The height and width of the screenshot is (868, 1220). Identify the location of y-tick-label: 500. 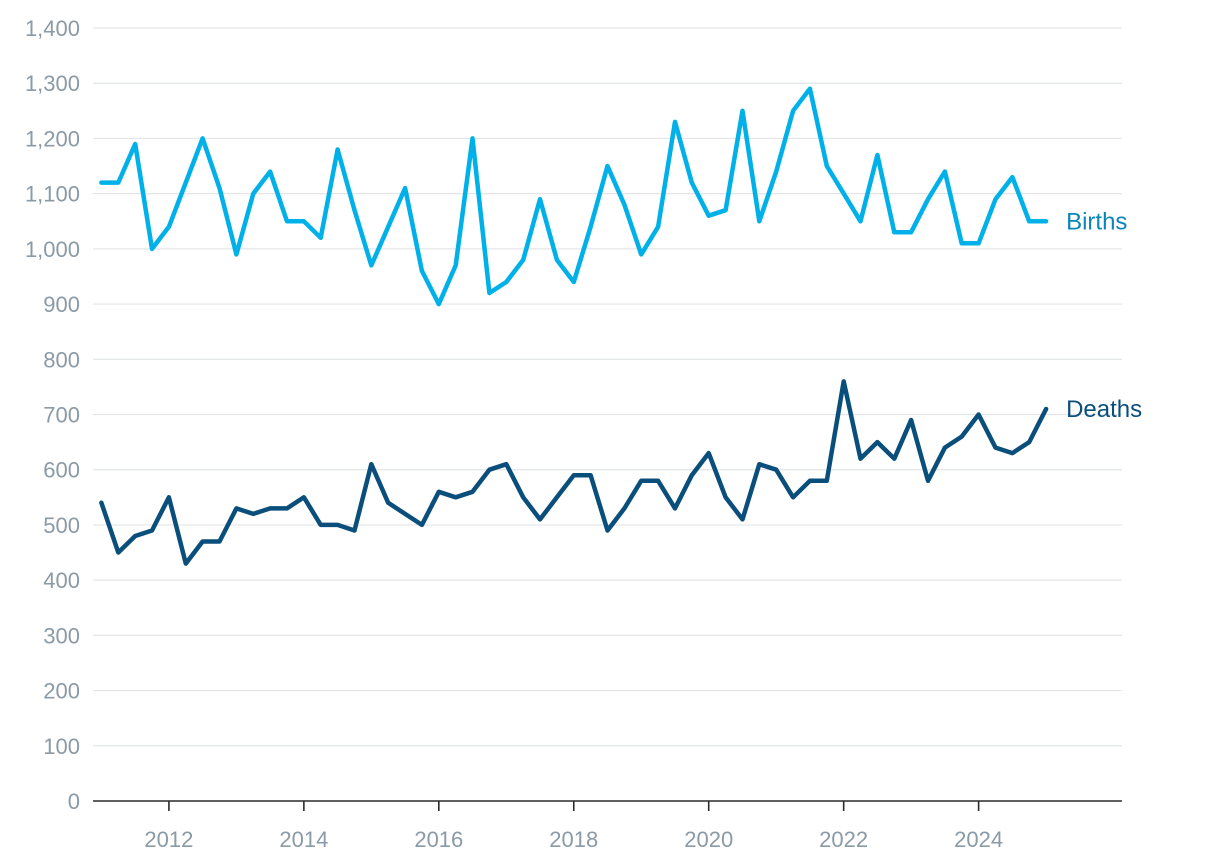
(61, 525).